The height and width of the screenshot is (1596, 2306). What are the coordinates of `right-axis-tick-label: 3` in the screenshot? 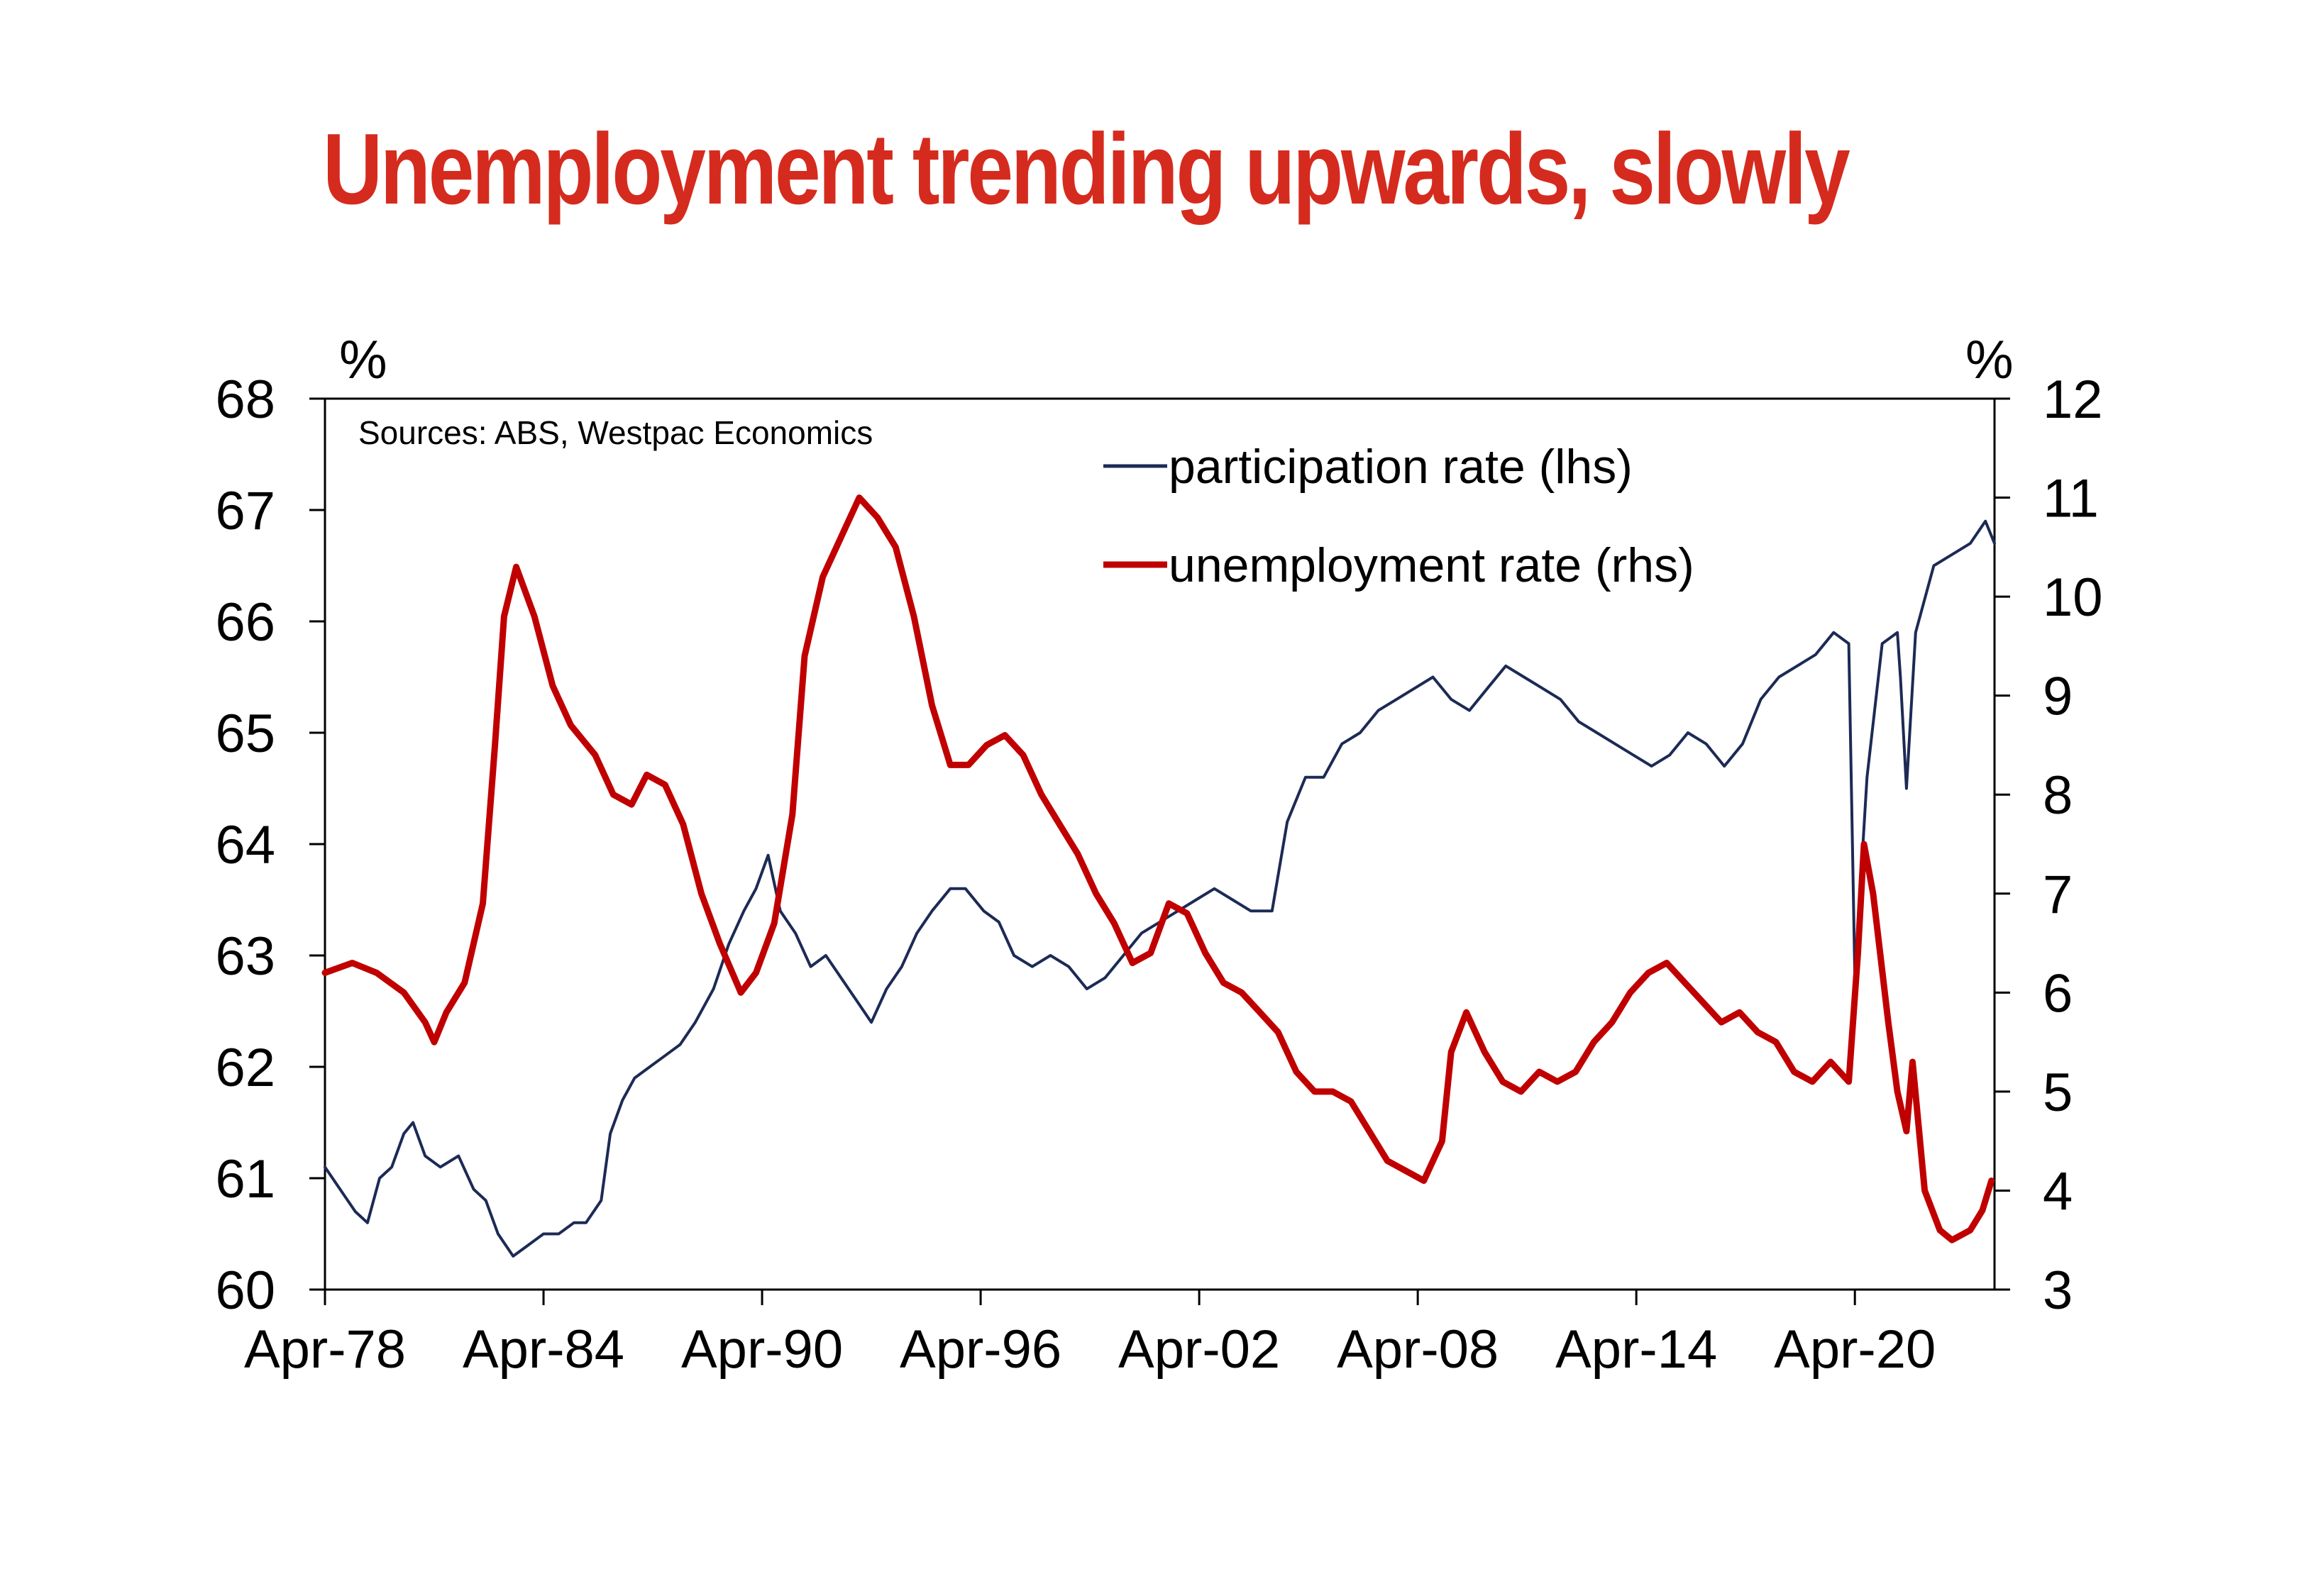 It's located at (2058, 1290).